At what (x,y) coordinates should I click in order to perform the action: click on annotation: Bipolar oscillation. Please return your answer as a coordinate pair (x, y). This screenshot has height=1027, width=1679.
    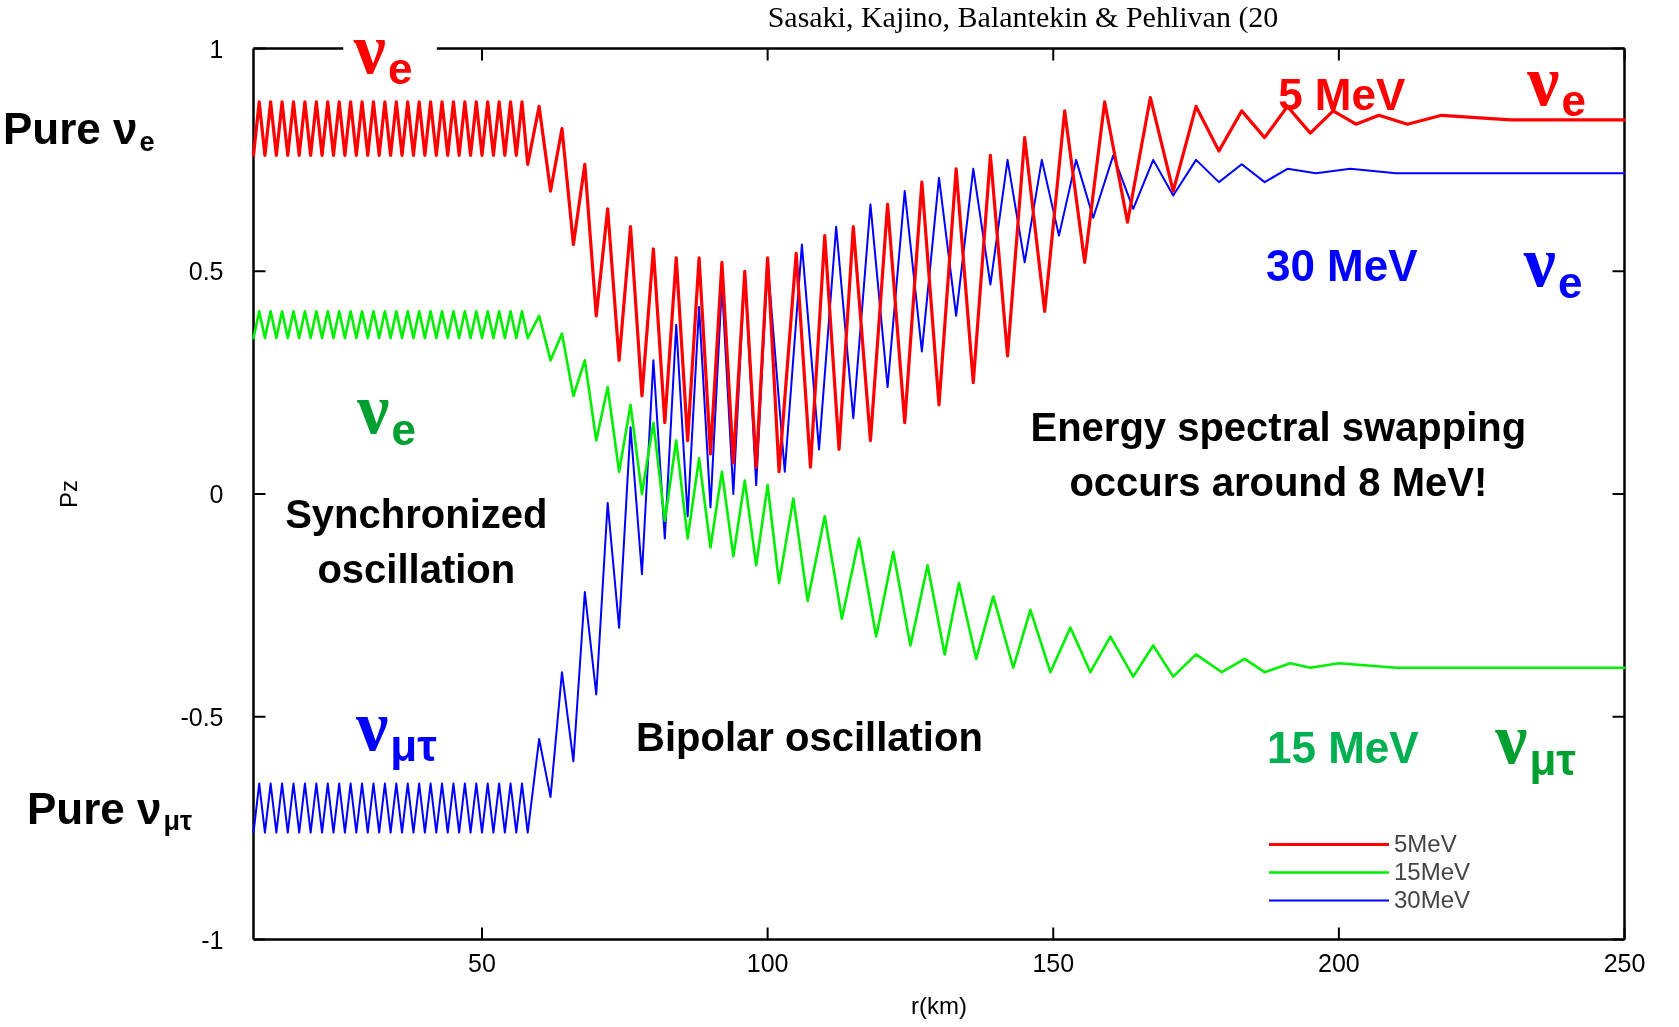
    Looking at the image, I should click on (809, 737).